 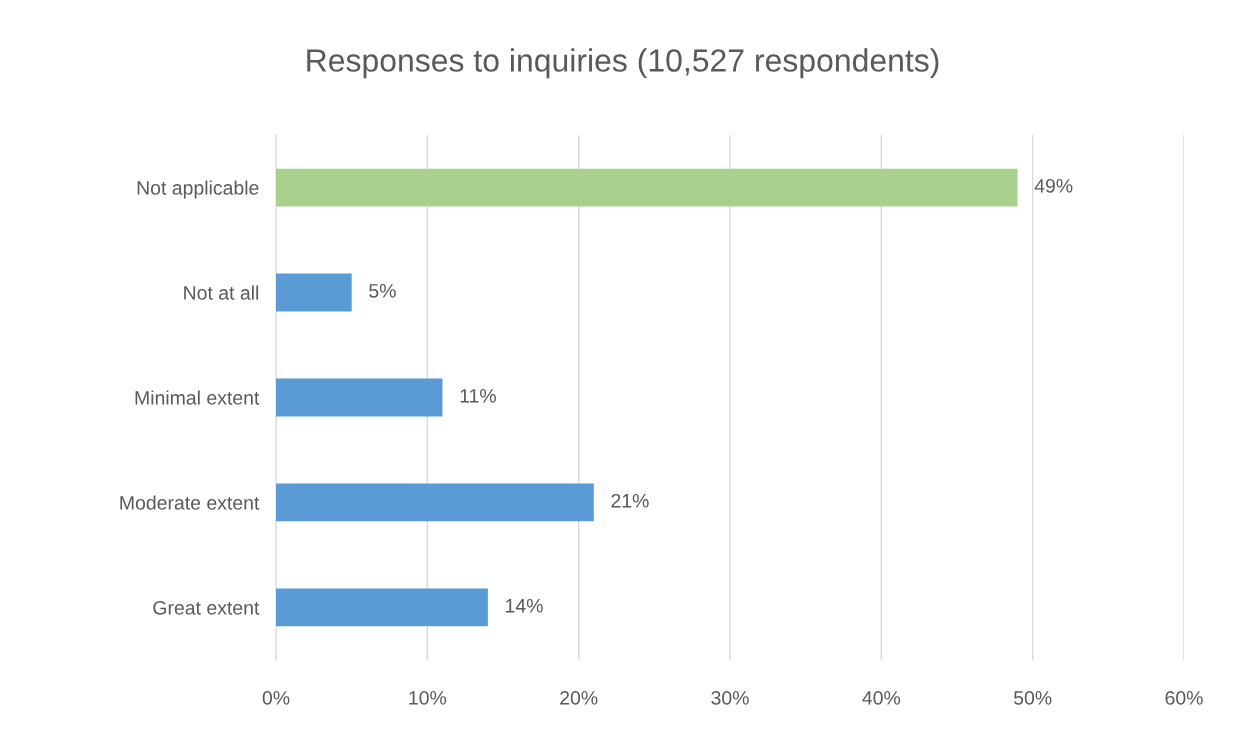 I want to click on y-tick-label: Not at all, so click(x=221, y=292).